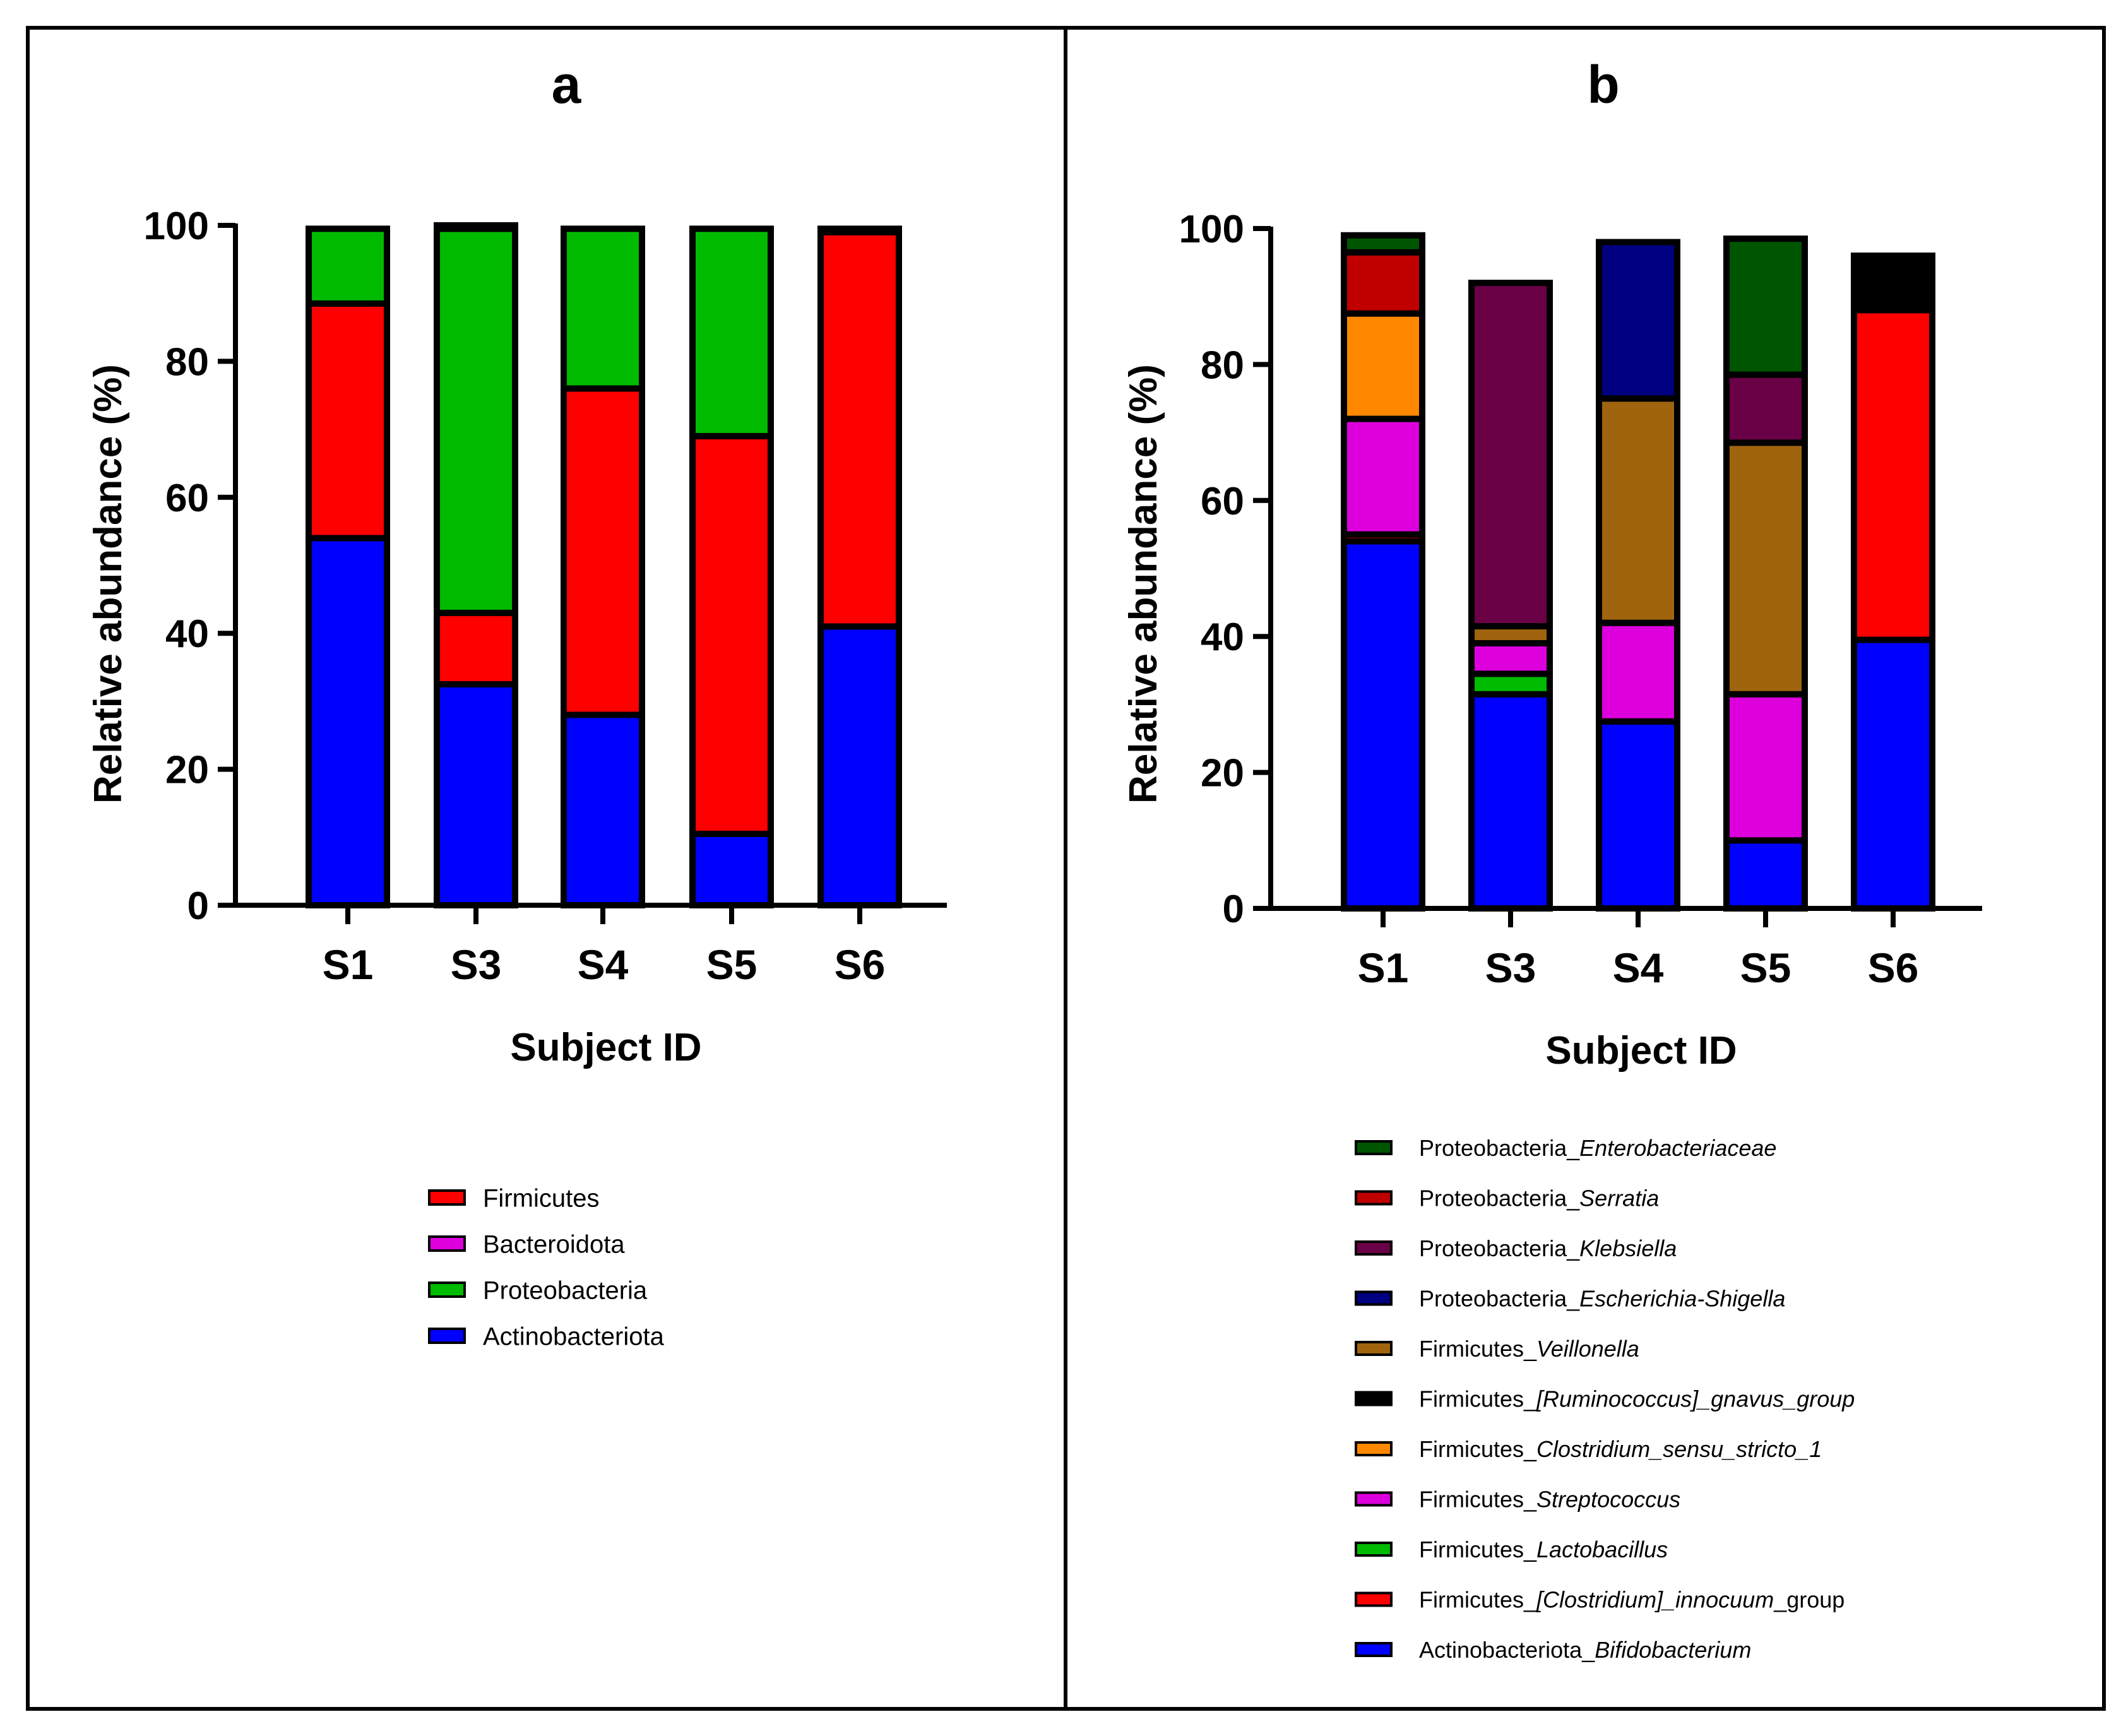 This screenshot has height=1736, width=2121. Describe the element at coordinates (1143, 584) in the screenshot. I see `panel-b-y-axis-title: Relative abundance (%)` at that location.